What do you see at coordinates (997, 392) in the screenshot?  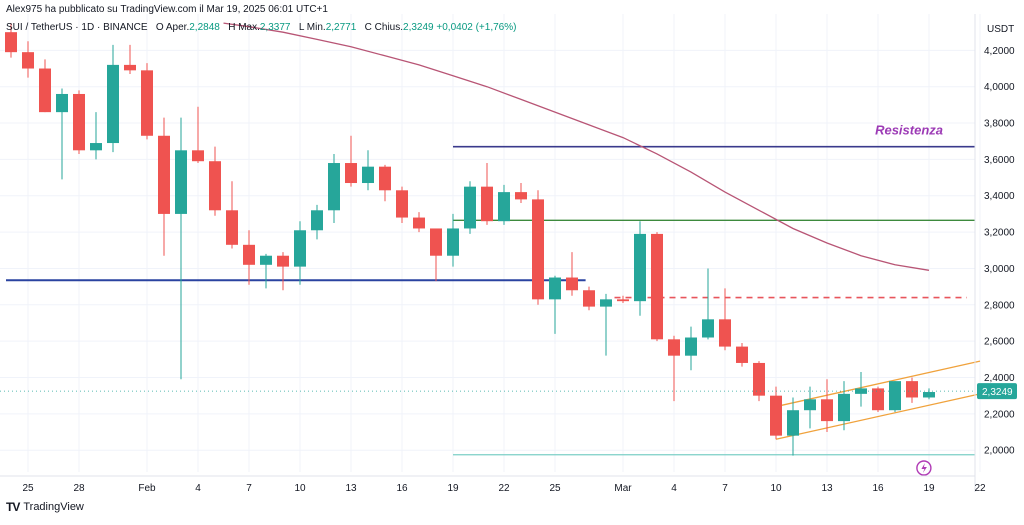 I see `last-price-label: 2,3249` at bounding box center [997, 392].